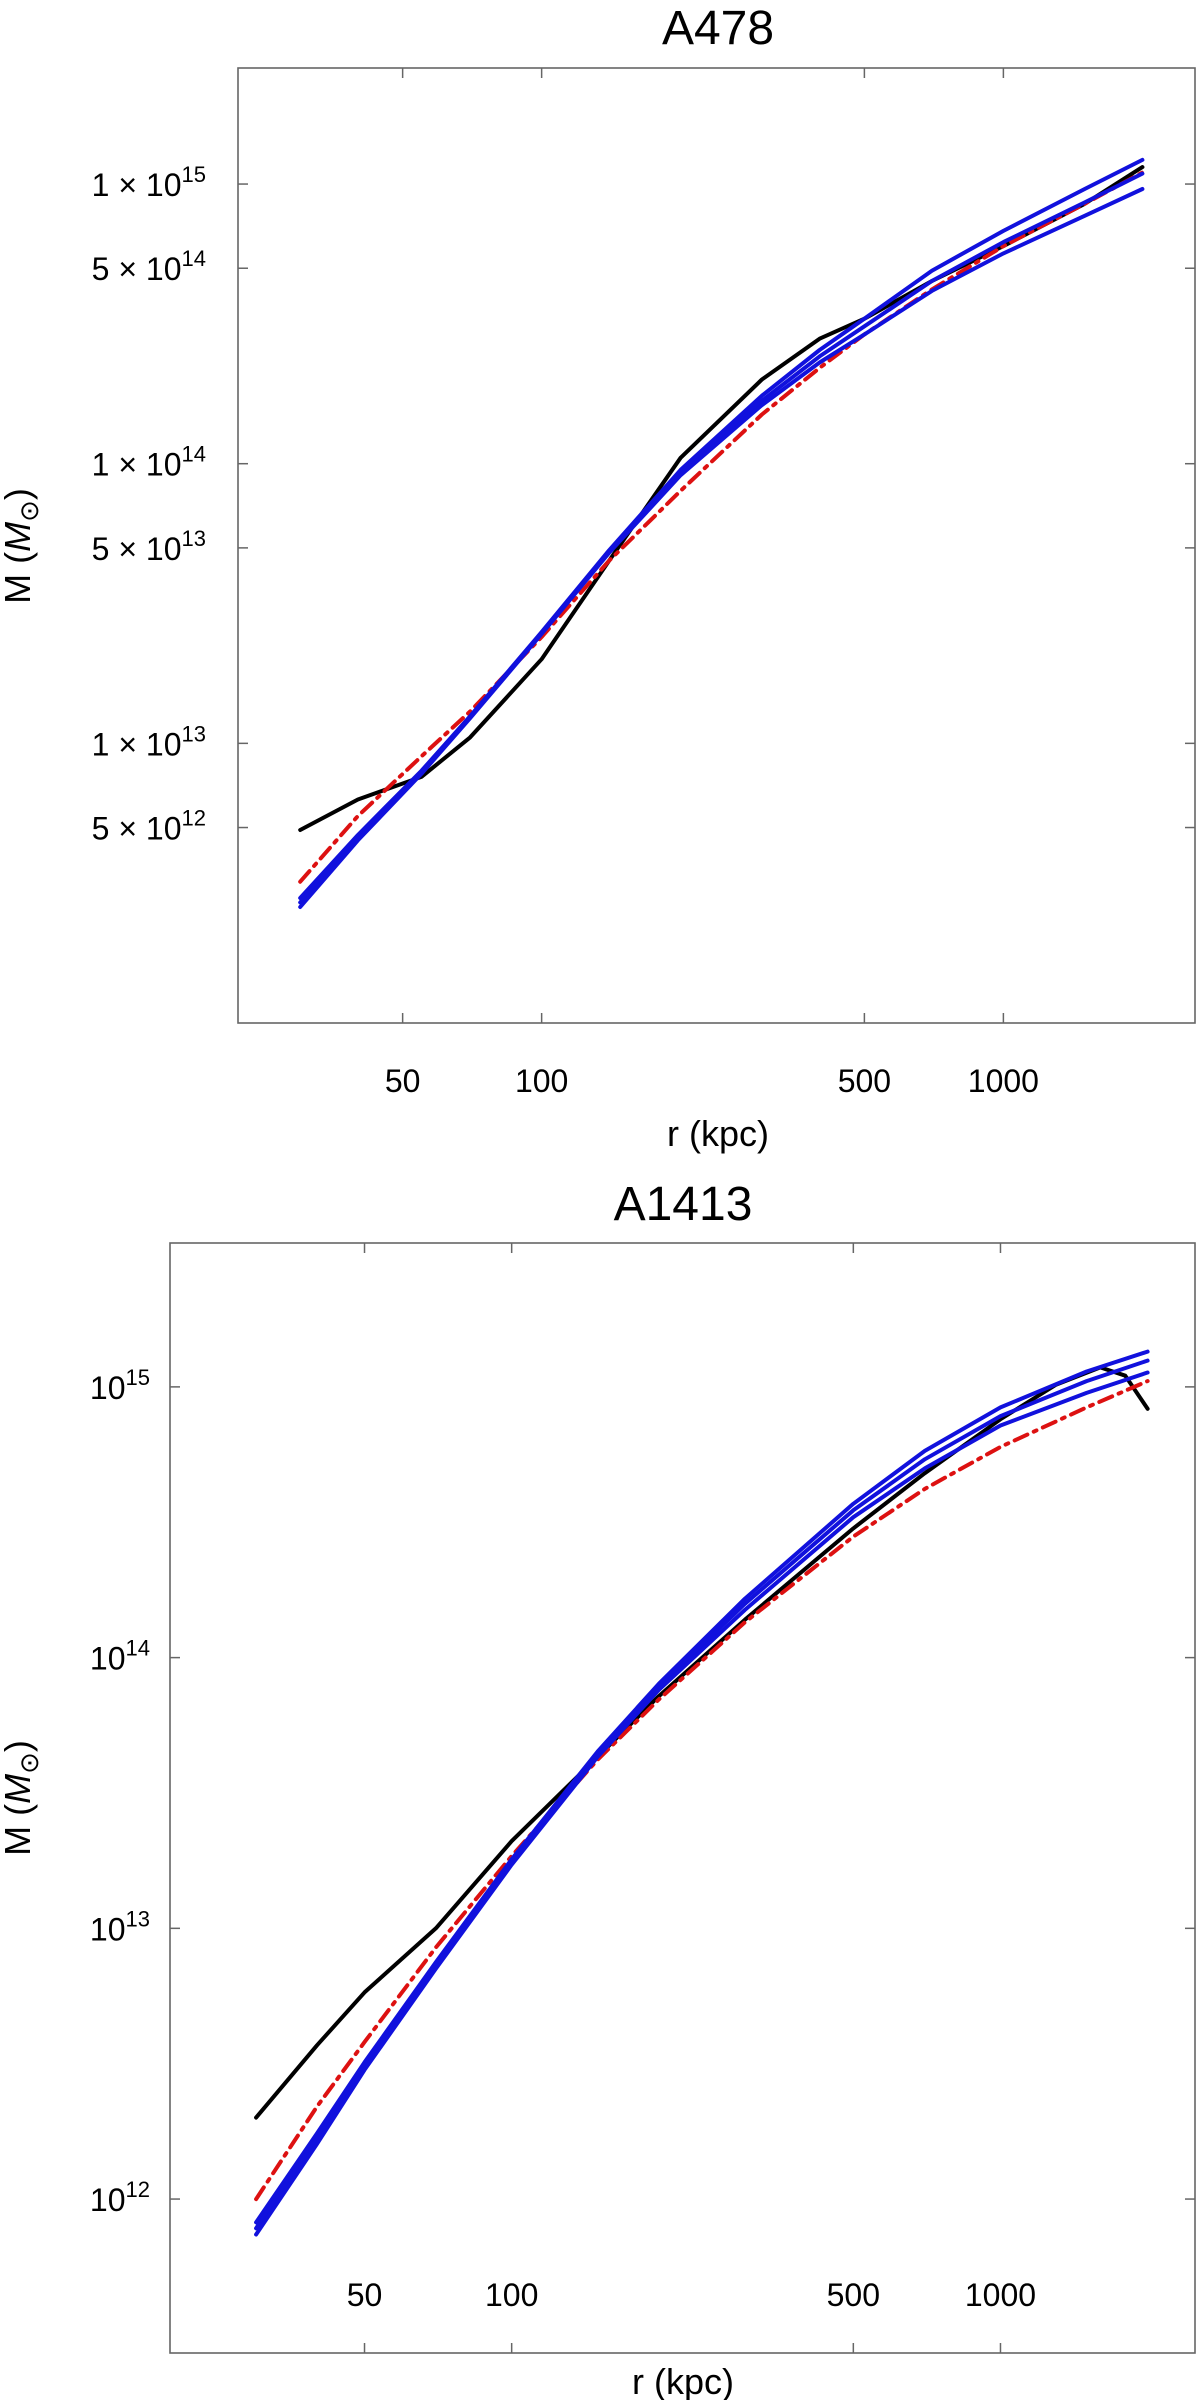  I want to click on y-tick-label: 5 × 10¹⁴, so click(149, 266).